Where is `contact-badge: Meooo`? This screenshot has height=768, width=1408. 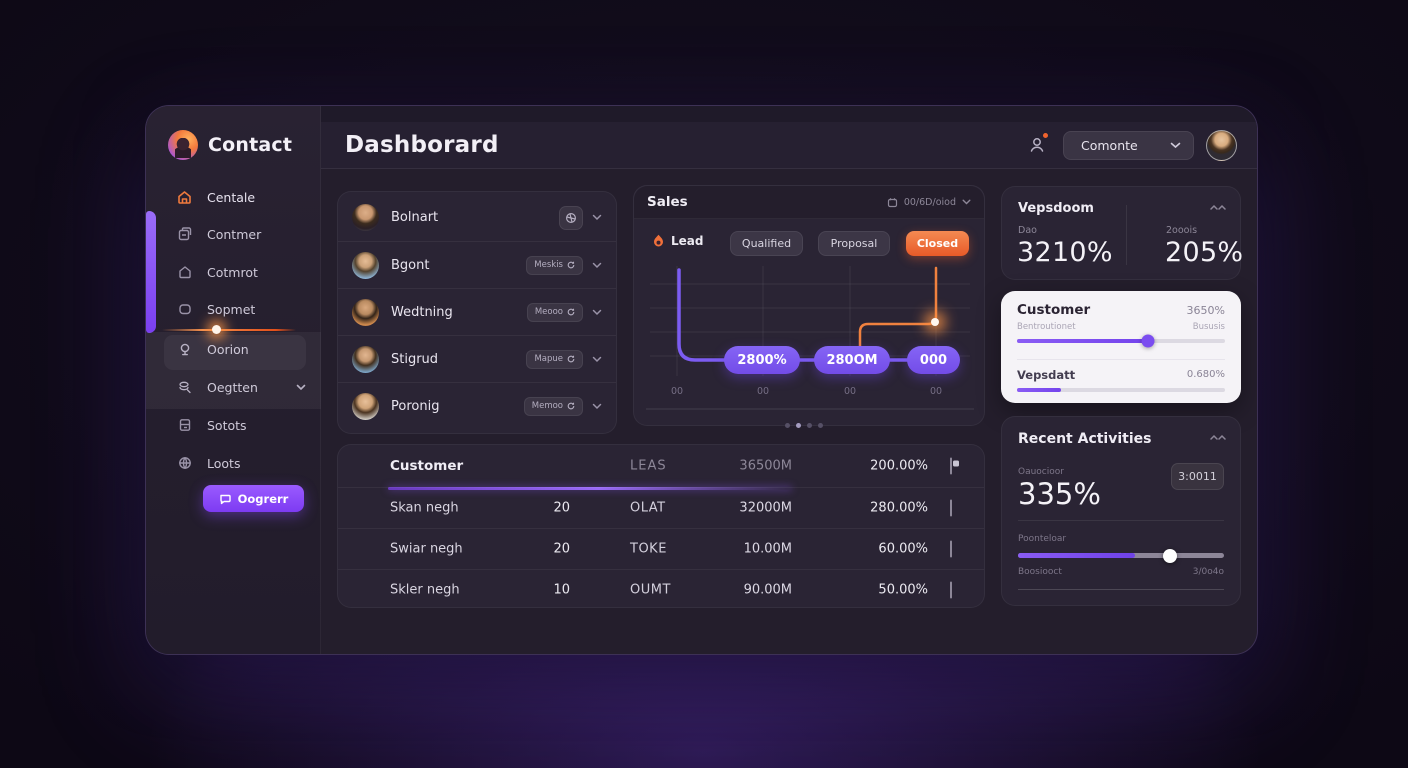 contact-badge: Meooo is located at coordinates (554, 312).